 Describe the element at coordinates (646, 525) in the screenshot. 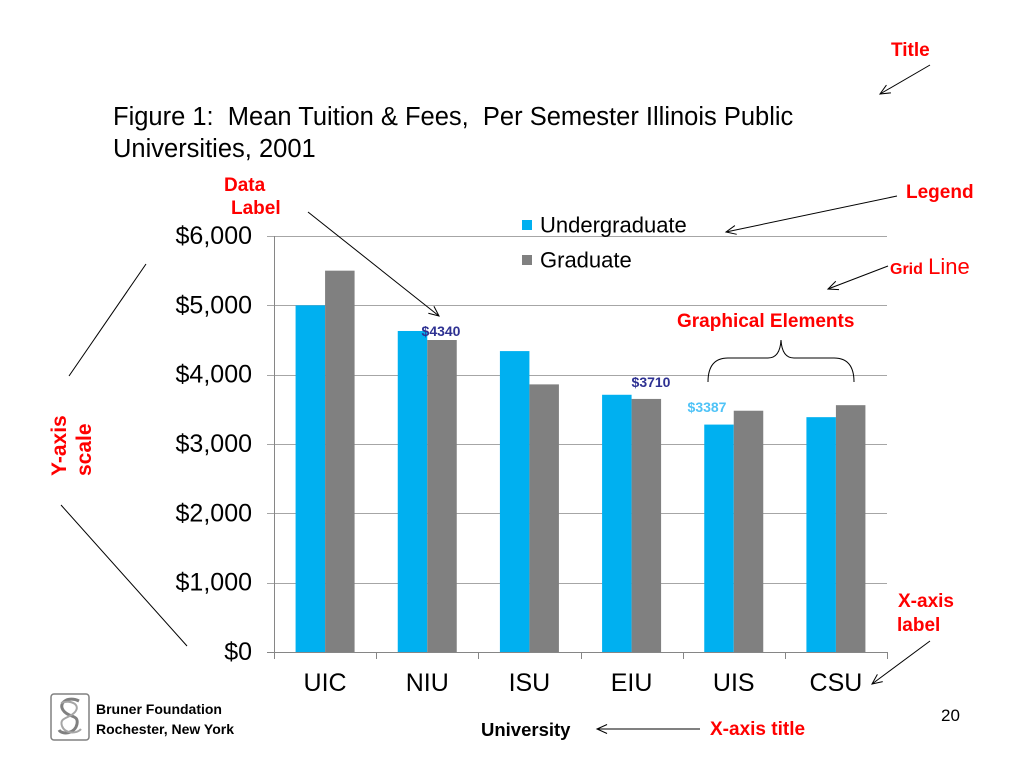

I see `bar-graduate-eiu` at that location.